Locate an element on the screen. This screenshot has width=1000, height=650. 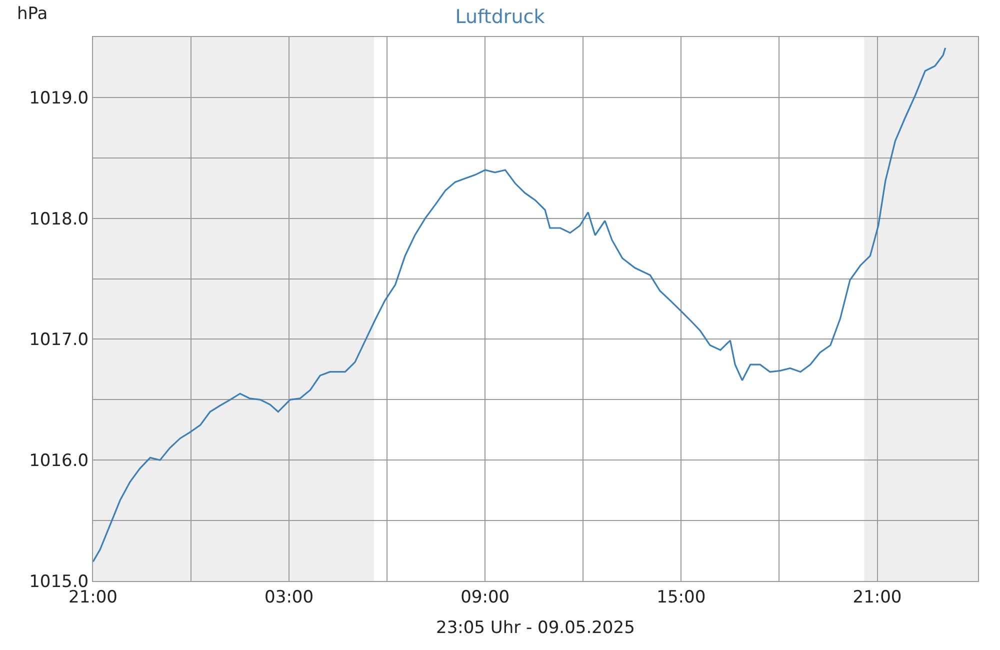
x-tick-label: 03:00 is located at coordinates (289, 597).